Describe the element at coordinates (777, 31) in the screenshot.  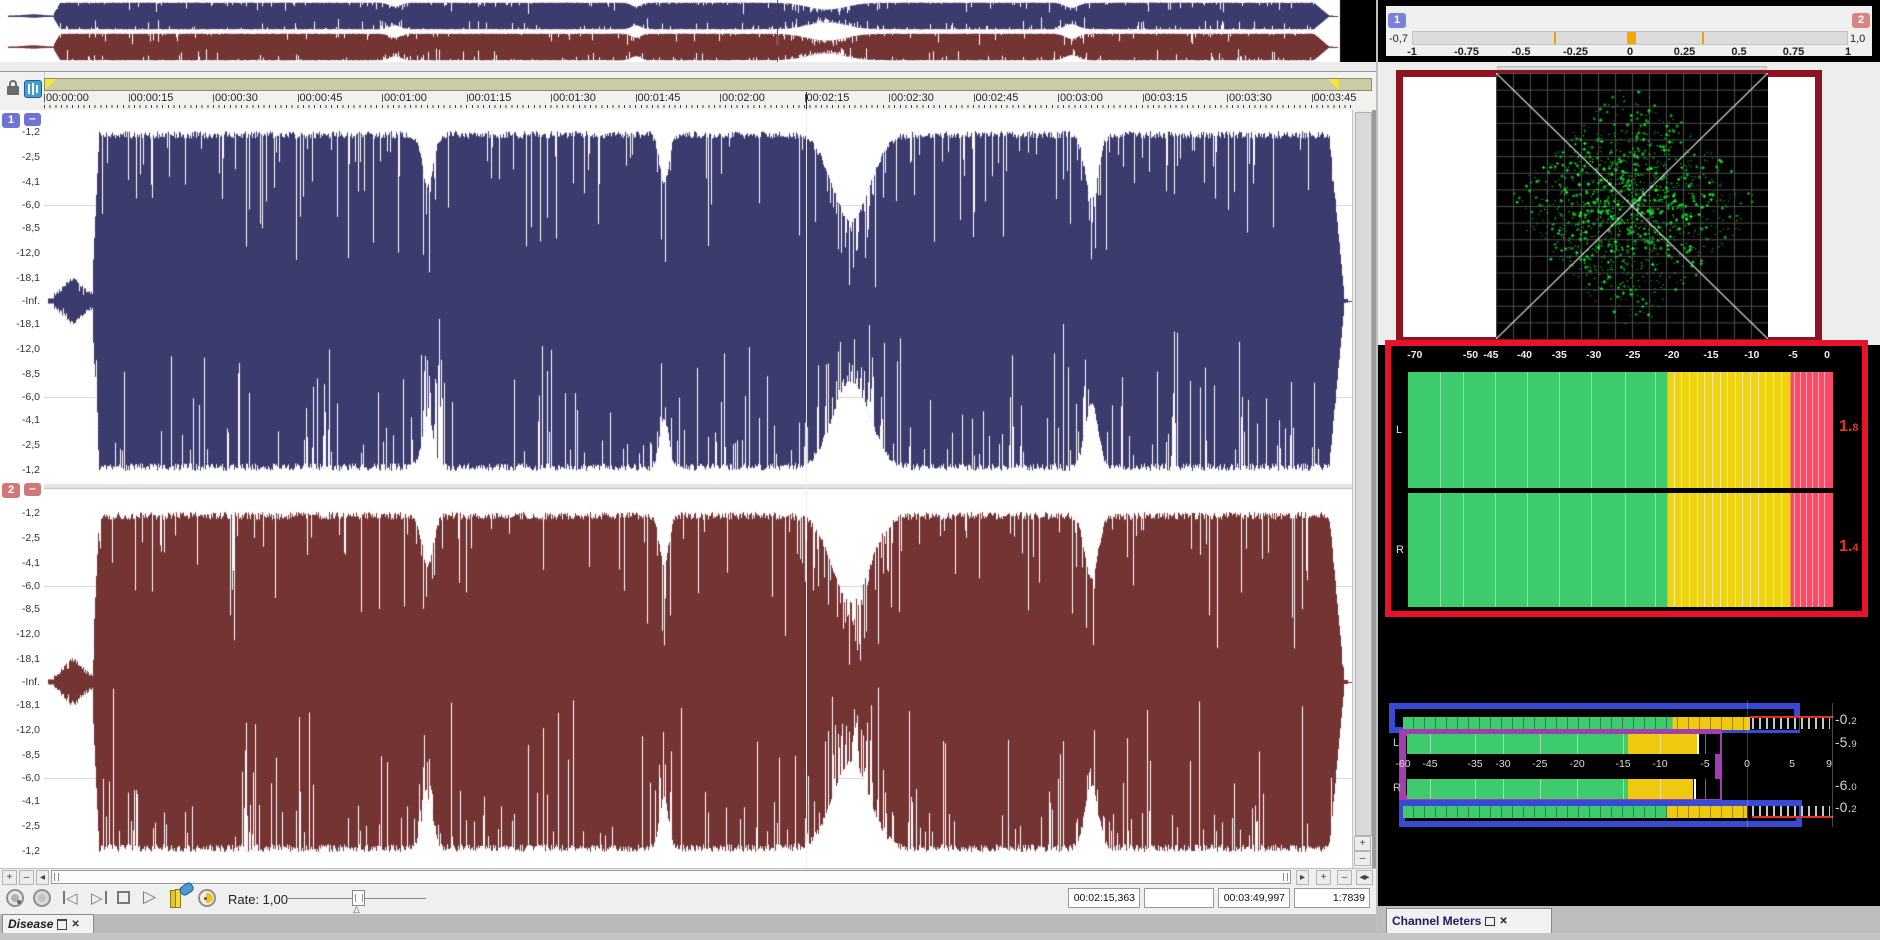
I see `overview-cursor` at that location.